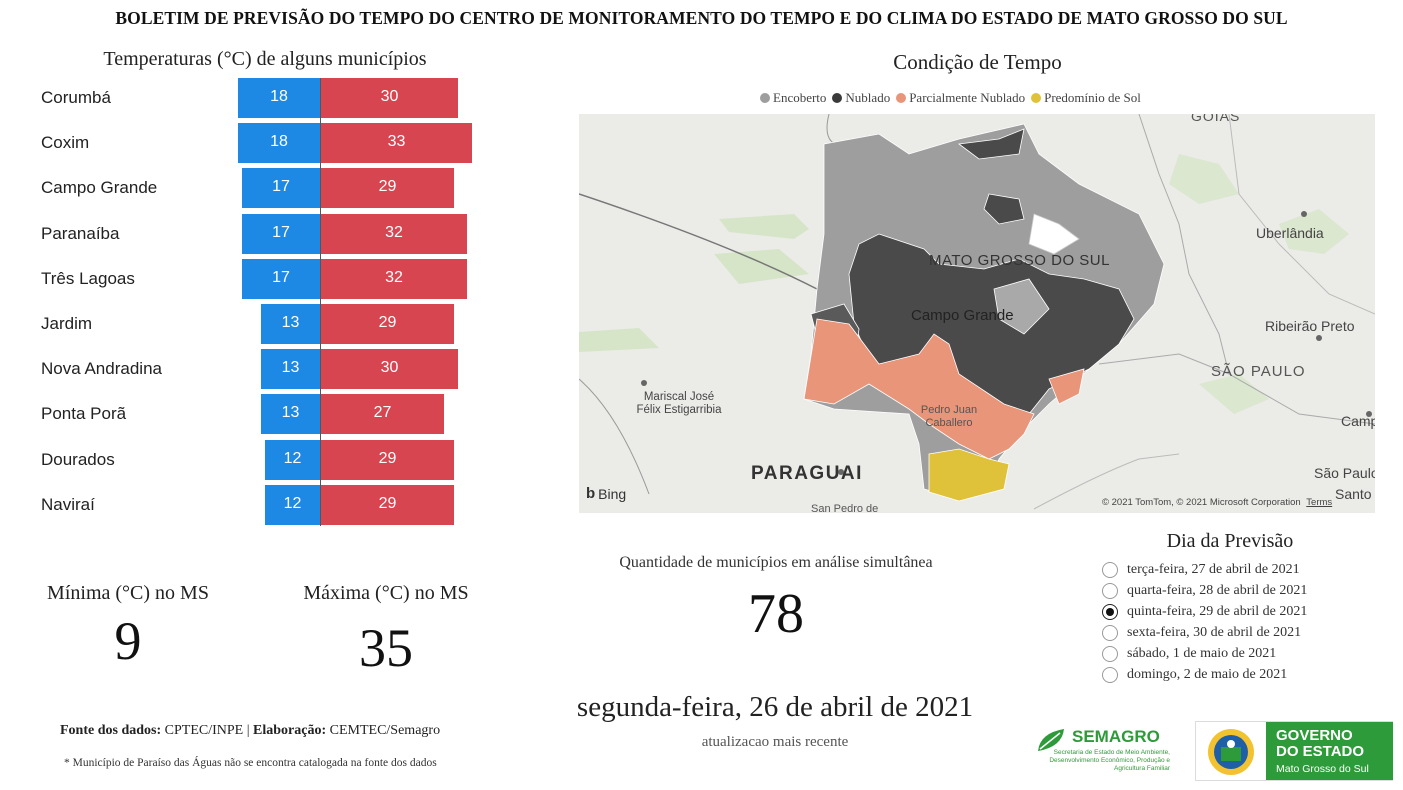 This screenshot has width=1403, height=790. What do you see at coordinates (845, 508) in the screenshot?
I see `map-label-san-pedro: San Pedro de` at bounding box center [845, 508].